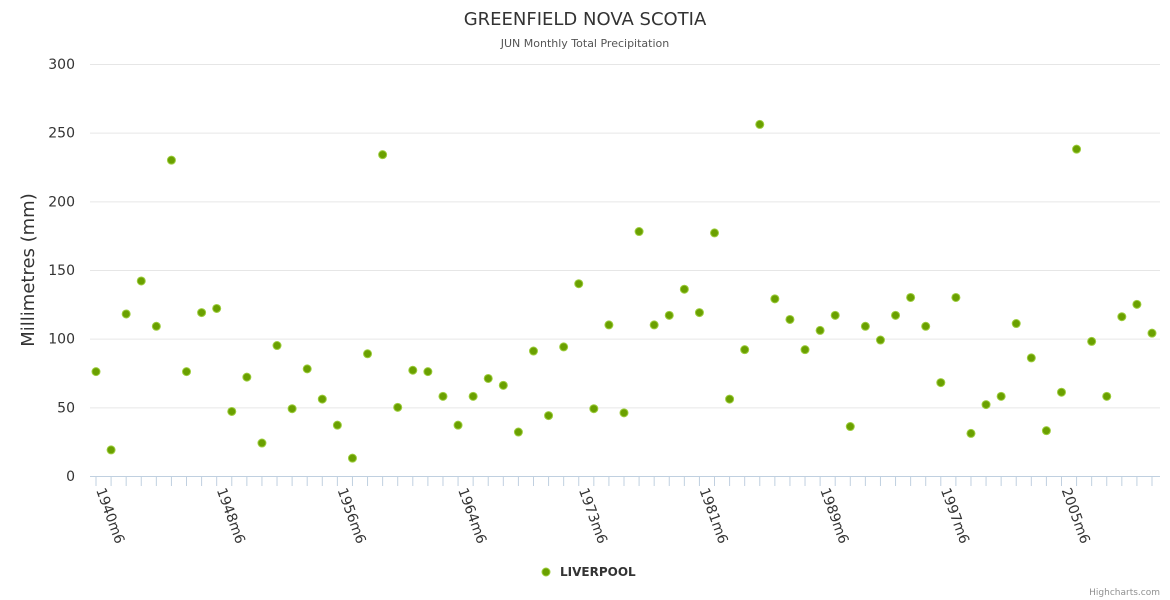  What do you see at coordinates (70, 477) in the screenshot?
I see `y-tick-label: 0` at bounding box center [70, 477].